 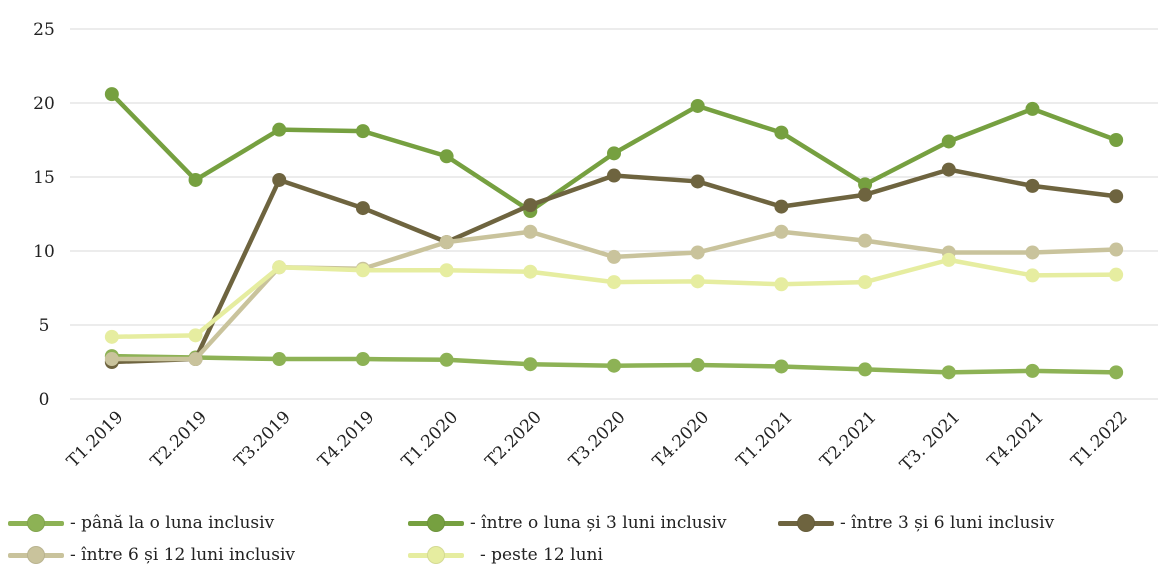 I want to click on y-tick-label: 25, so click(x=44, y=30).